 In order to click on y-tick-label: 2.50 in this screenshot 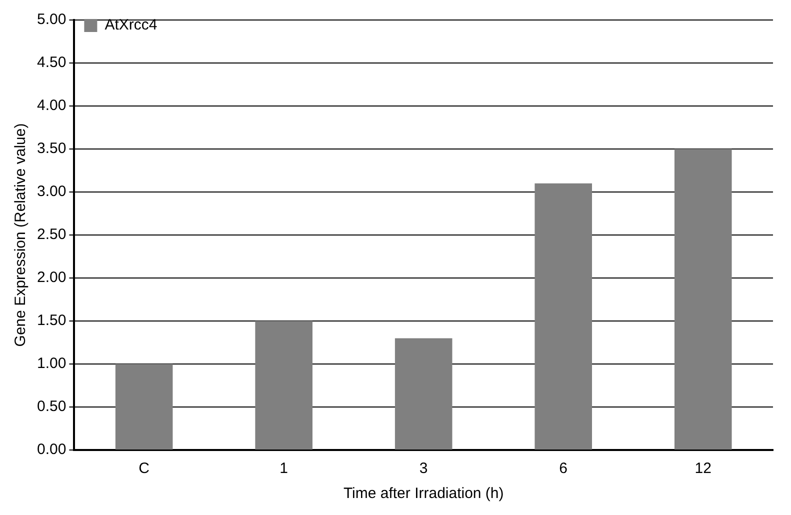, I will do `click(51, 235)`.